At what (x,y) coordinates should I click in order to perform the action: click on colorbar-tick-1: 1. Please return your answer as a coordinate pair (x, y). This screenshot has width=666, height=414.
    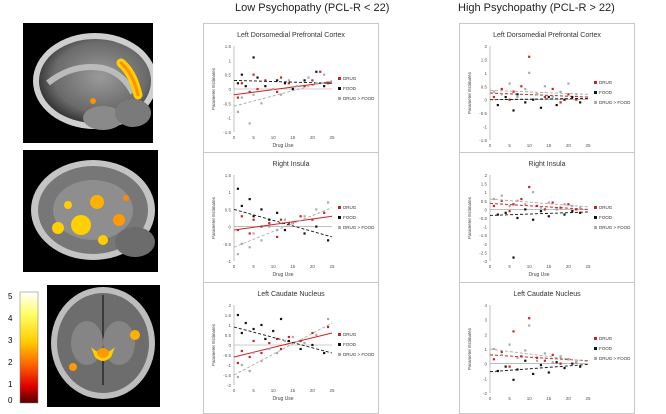
    Looking at the image, I should click on (10, 384).